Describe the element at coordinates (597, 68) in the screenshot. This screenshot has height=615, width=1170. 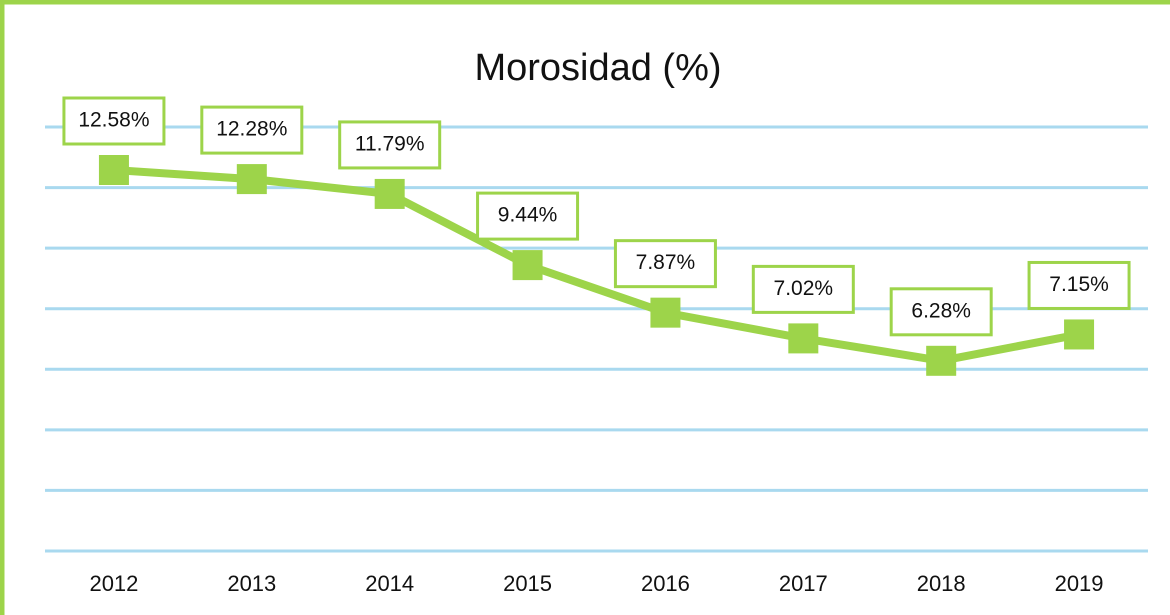
I see `chart-title: Morosidad (%)` at that location.